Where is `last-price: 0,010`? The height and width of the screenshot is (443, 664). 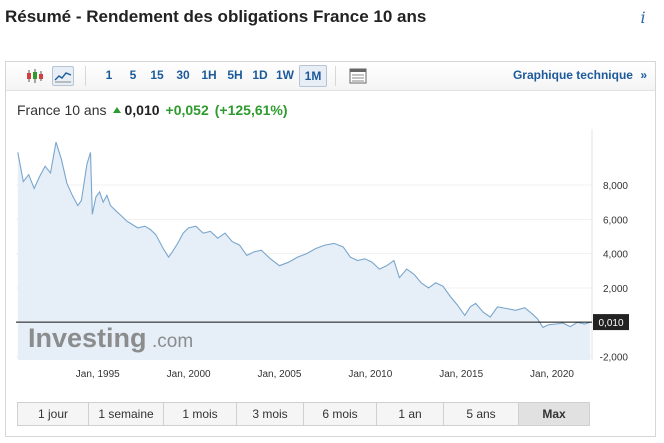 last-price: 0,010 is located at coordinates (142, 110).